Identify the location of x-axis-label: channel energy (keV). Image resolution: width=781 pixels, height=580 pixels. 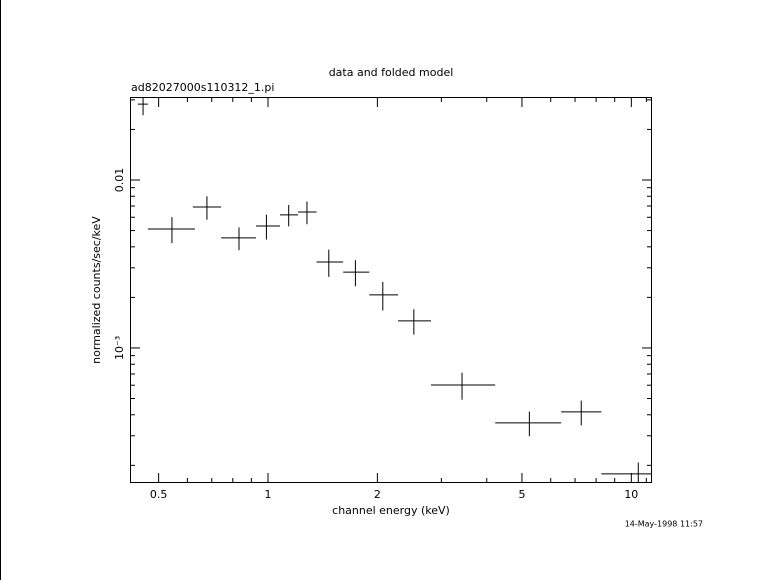
(391, 510).